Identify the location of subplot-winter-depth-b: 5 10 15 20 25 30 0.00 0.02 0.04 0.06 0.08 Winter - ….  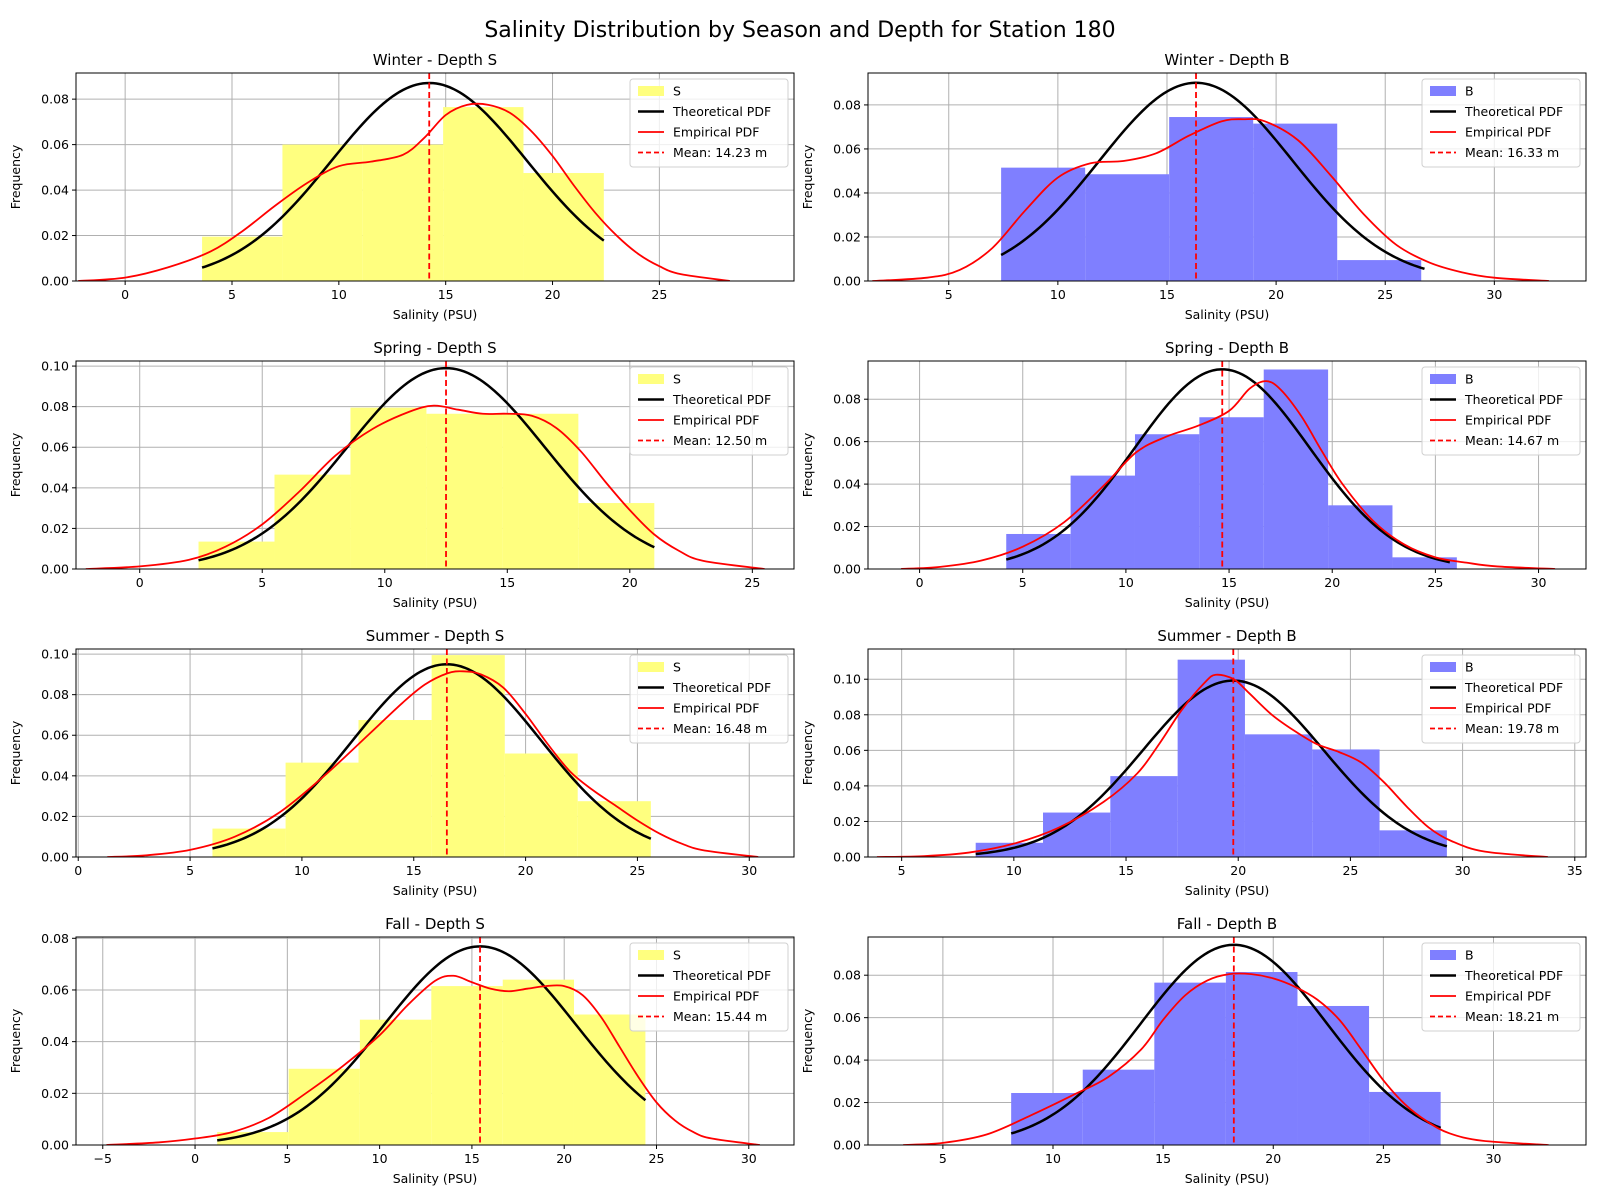
(1193, 186).